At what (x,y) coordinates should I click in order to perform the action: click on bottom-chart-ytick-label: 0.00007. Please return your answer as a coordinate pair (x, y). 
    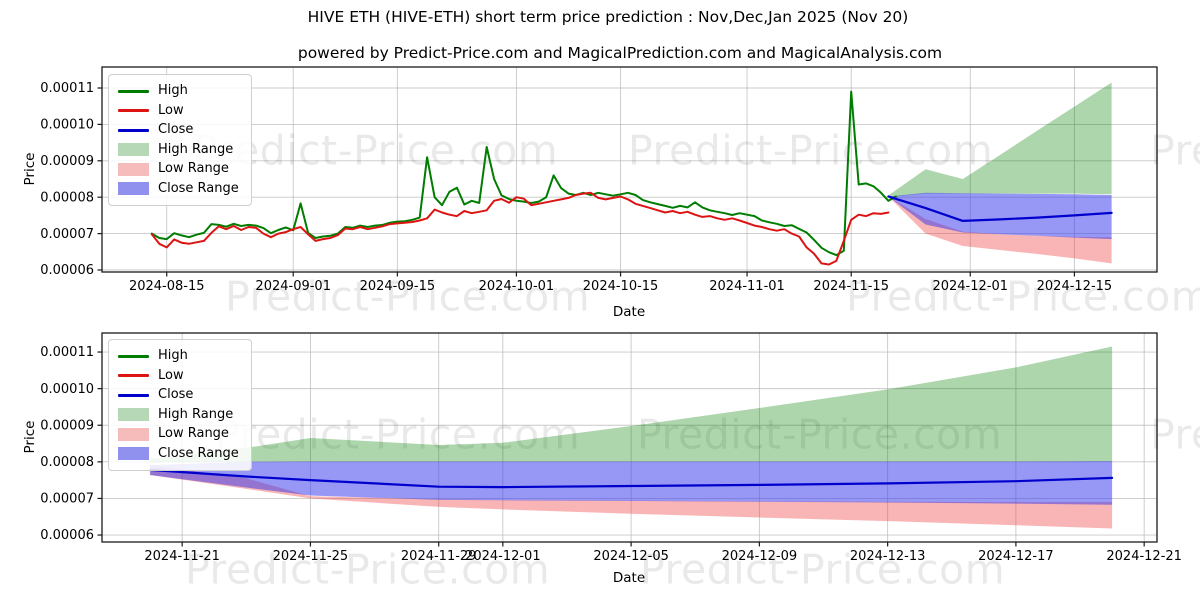
    Looking at the image, I should click on (67, 499).